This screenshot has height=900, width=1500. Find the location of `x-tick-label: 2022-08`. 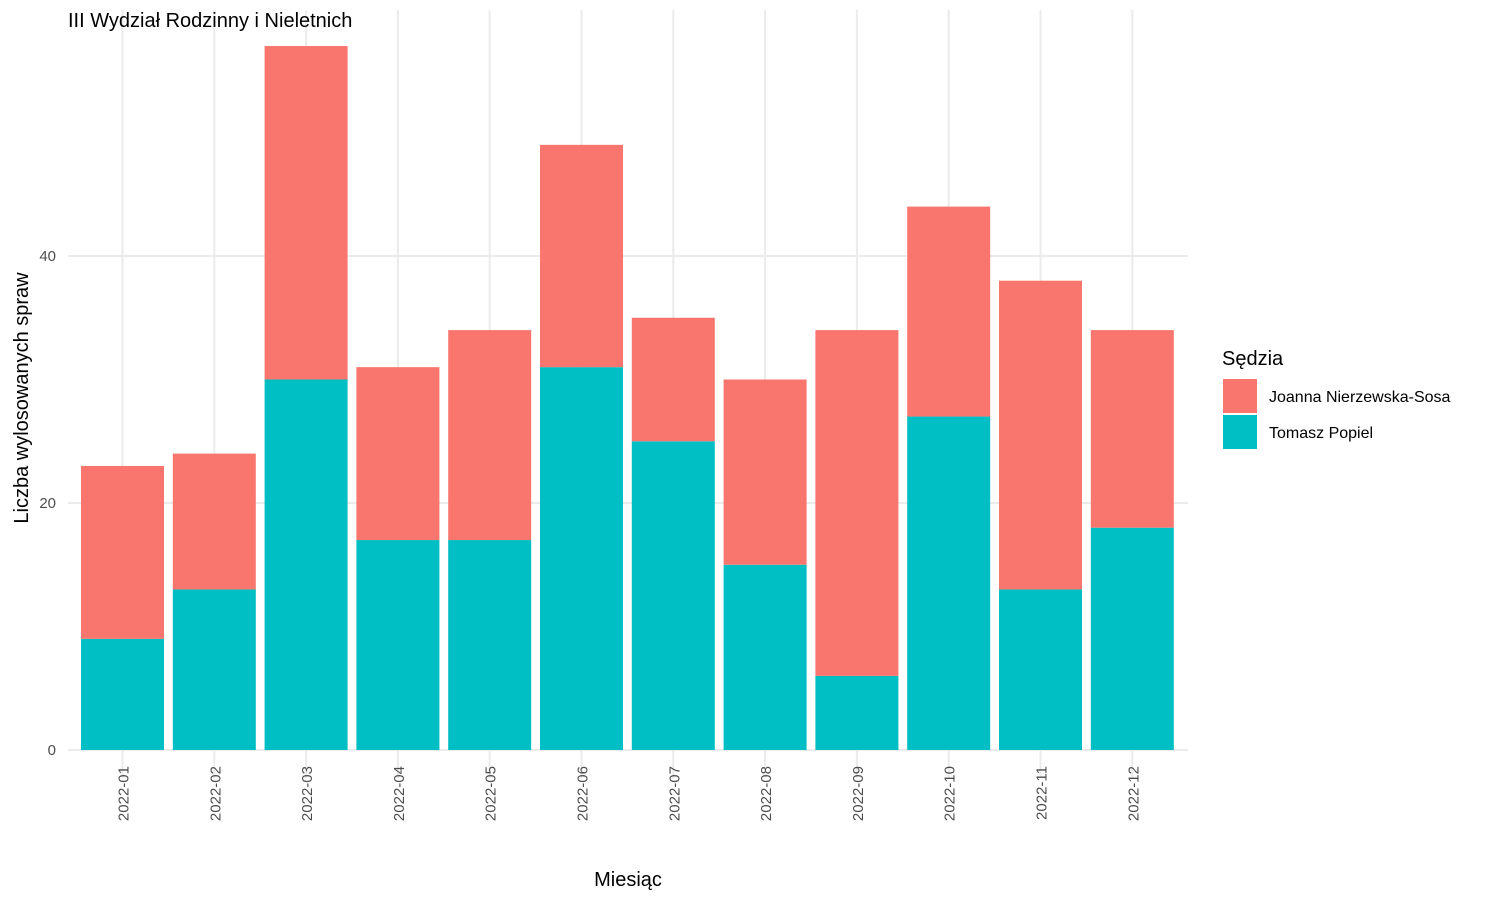

x-tick-label: 2022-08 is located at coordinates (766, 793).